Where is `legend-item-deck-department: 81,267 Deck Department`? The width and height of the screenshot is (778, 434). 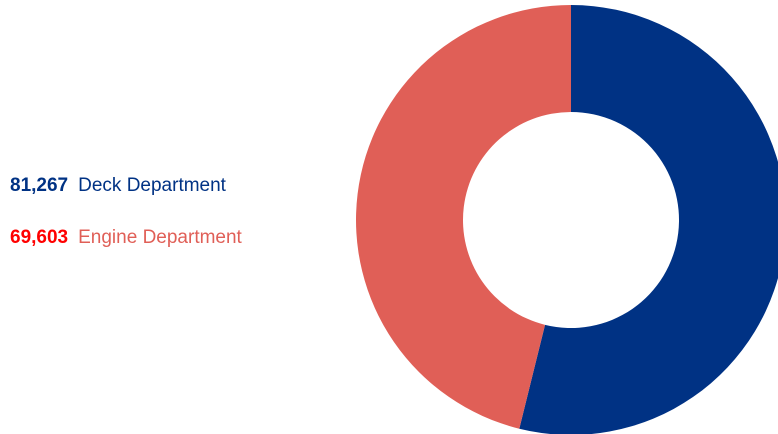
legend-item-deck-department: 81,267 Deck Department is located at coordinates (126, 190).